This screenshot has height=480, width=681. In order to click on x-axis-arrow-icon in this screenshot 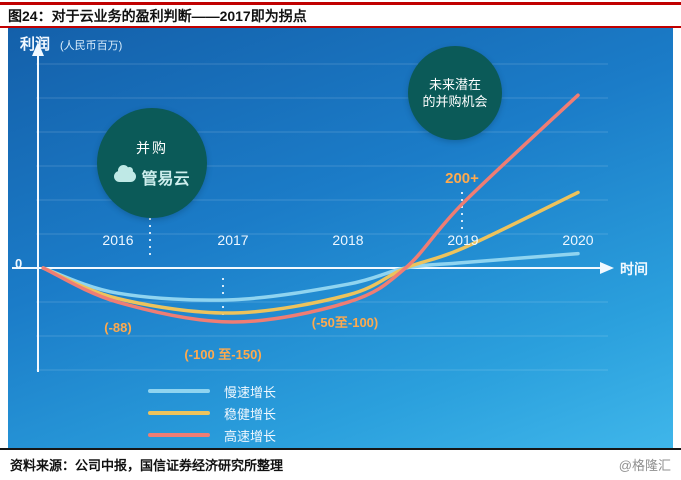, I will do `click(607, 268)`.